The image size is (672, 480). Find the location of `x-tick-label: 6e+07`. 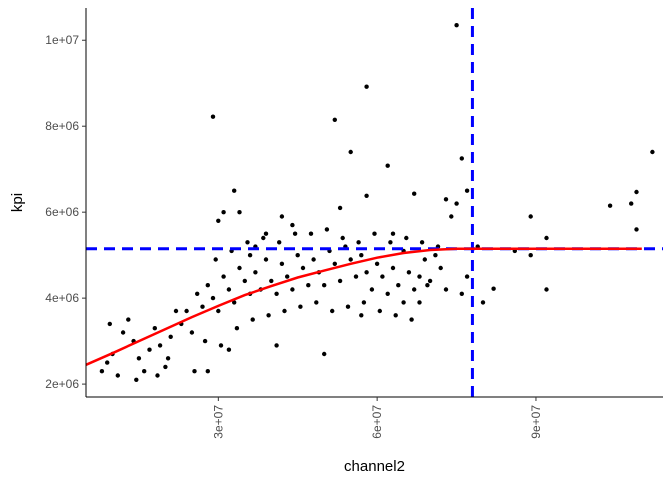

x-tick-label: 6e+07 is located at coordinates (377, 422).